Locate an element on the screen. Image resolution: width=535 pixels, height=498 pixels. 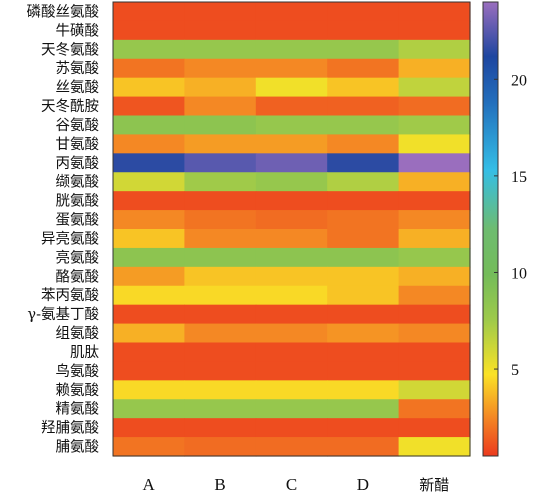
column-label: A is located at coordinates (149, 484).